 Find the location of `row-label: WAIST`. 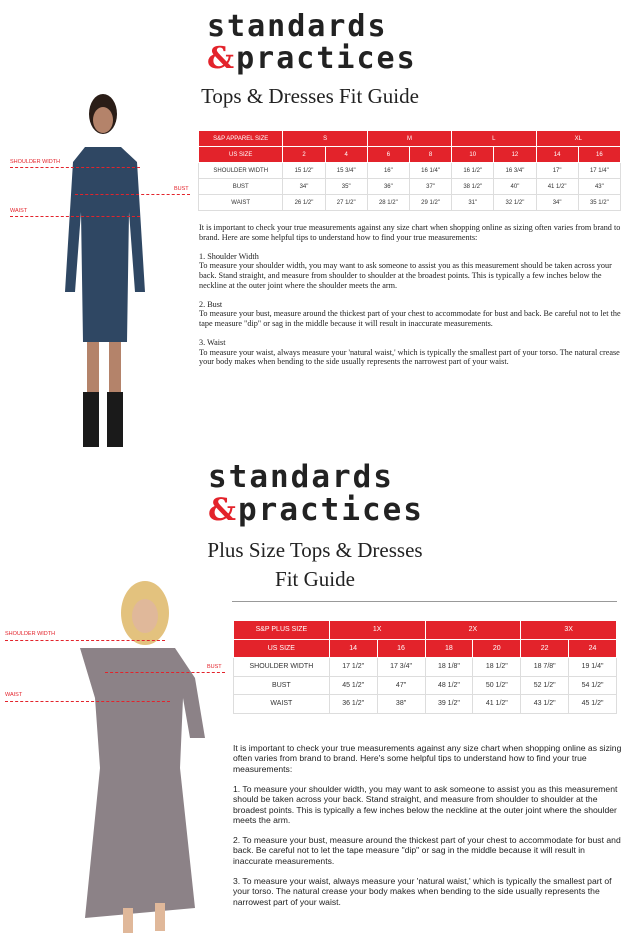

row-label: WAIST is located at coordinates (240, 202).